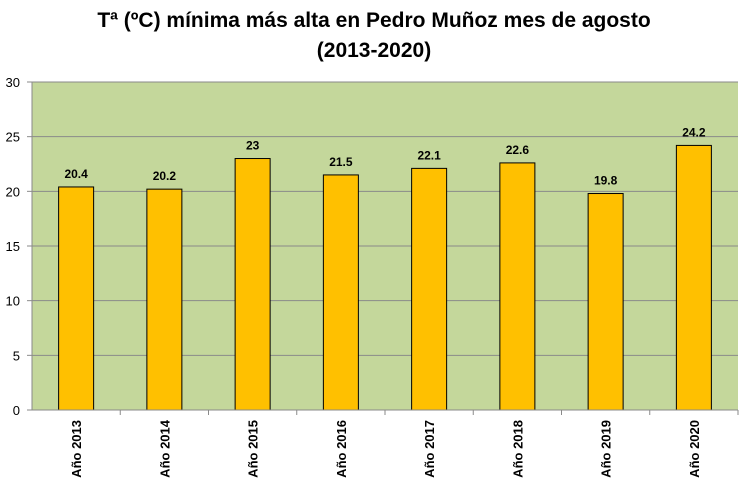 Image resolution: width=748 pixels, height=484 pixels. I want to click on x-tick-label: Año 2015, so click(253, 449).